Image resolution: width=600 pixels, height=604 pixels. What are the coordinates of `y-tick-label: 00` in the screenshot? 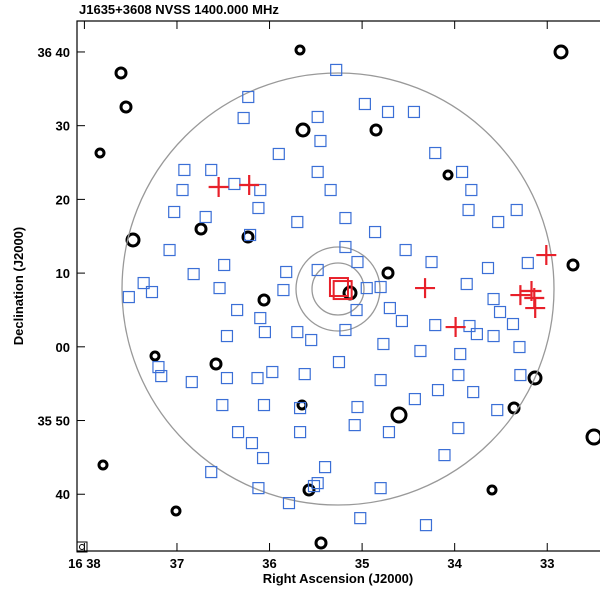 It's located at (63, 347).